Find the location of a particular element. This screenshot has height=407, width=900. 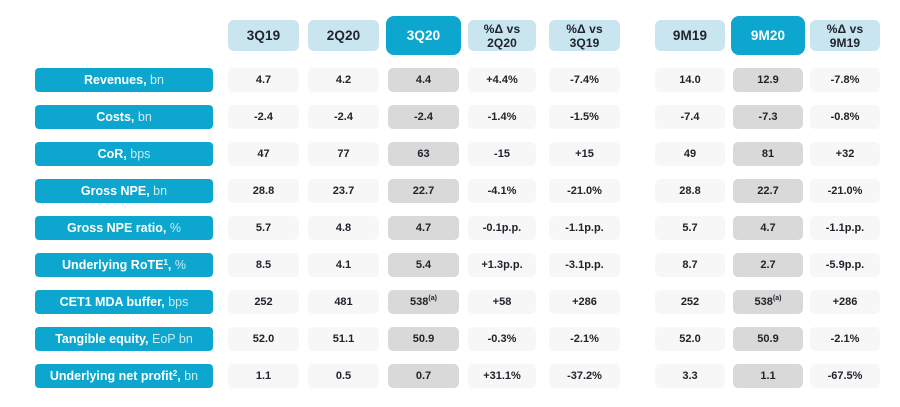

cell-value: +4.4% is located at coordinates (502, 80).